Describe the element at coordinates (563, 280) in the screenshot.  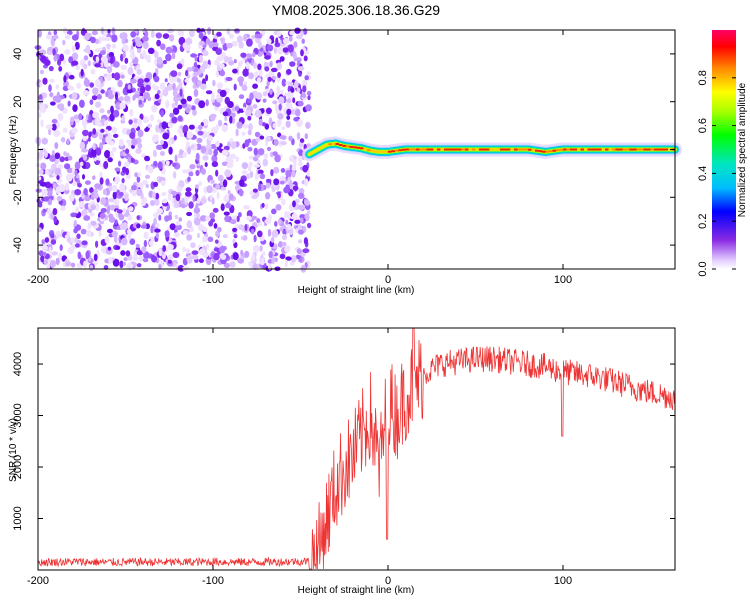
I see `x-tick-label: 100` at that location.